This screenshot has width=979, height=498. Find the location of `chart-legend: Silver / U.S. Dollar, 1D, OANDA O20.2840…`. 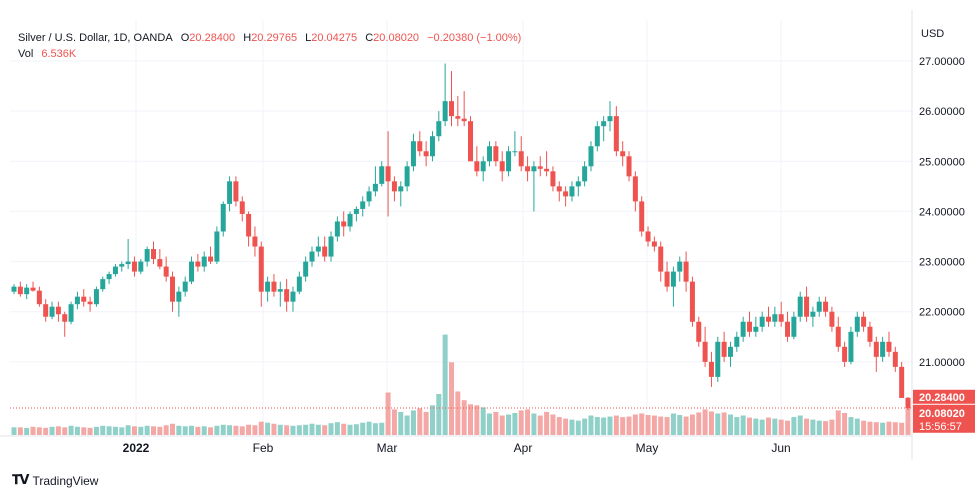

chart-legend: Silver / U.S. Dollar, 1D, OANDA O20.2840… is located at coordinates (269, 46).